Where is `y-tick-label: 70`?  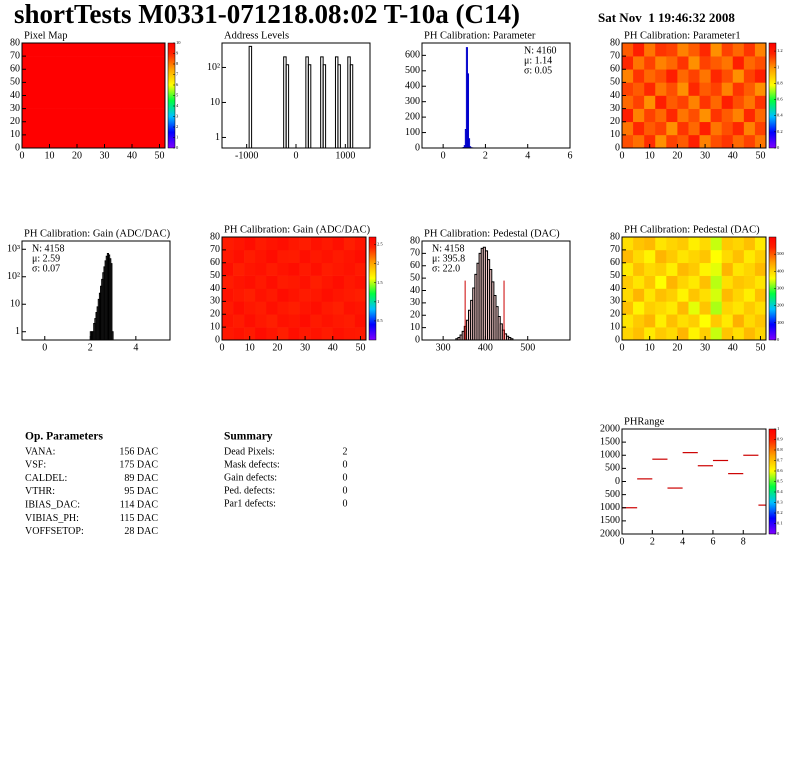 y-tick-label: 70 is located at coordinates (415, 253).